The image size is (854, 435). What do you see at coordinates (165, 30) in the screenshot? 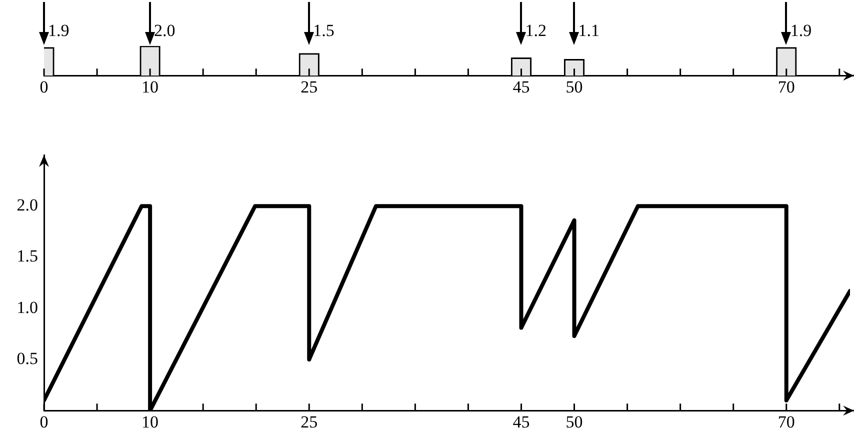
I see `data-label: 2.0` at bounding box center [165, 30].